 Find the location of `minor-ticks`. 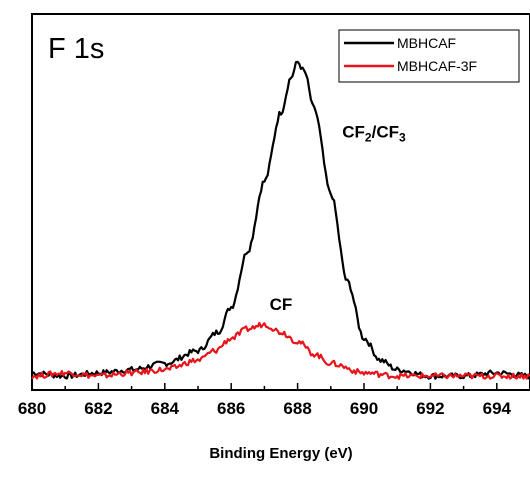

minor-ticks is located at coordinates (297, 388).